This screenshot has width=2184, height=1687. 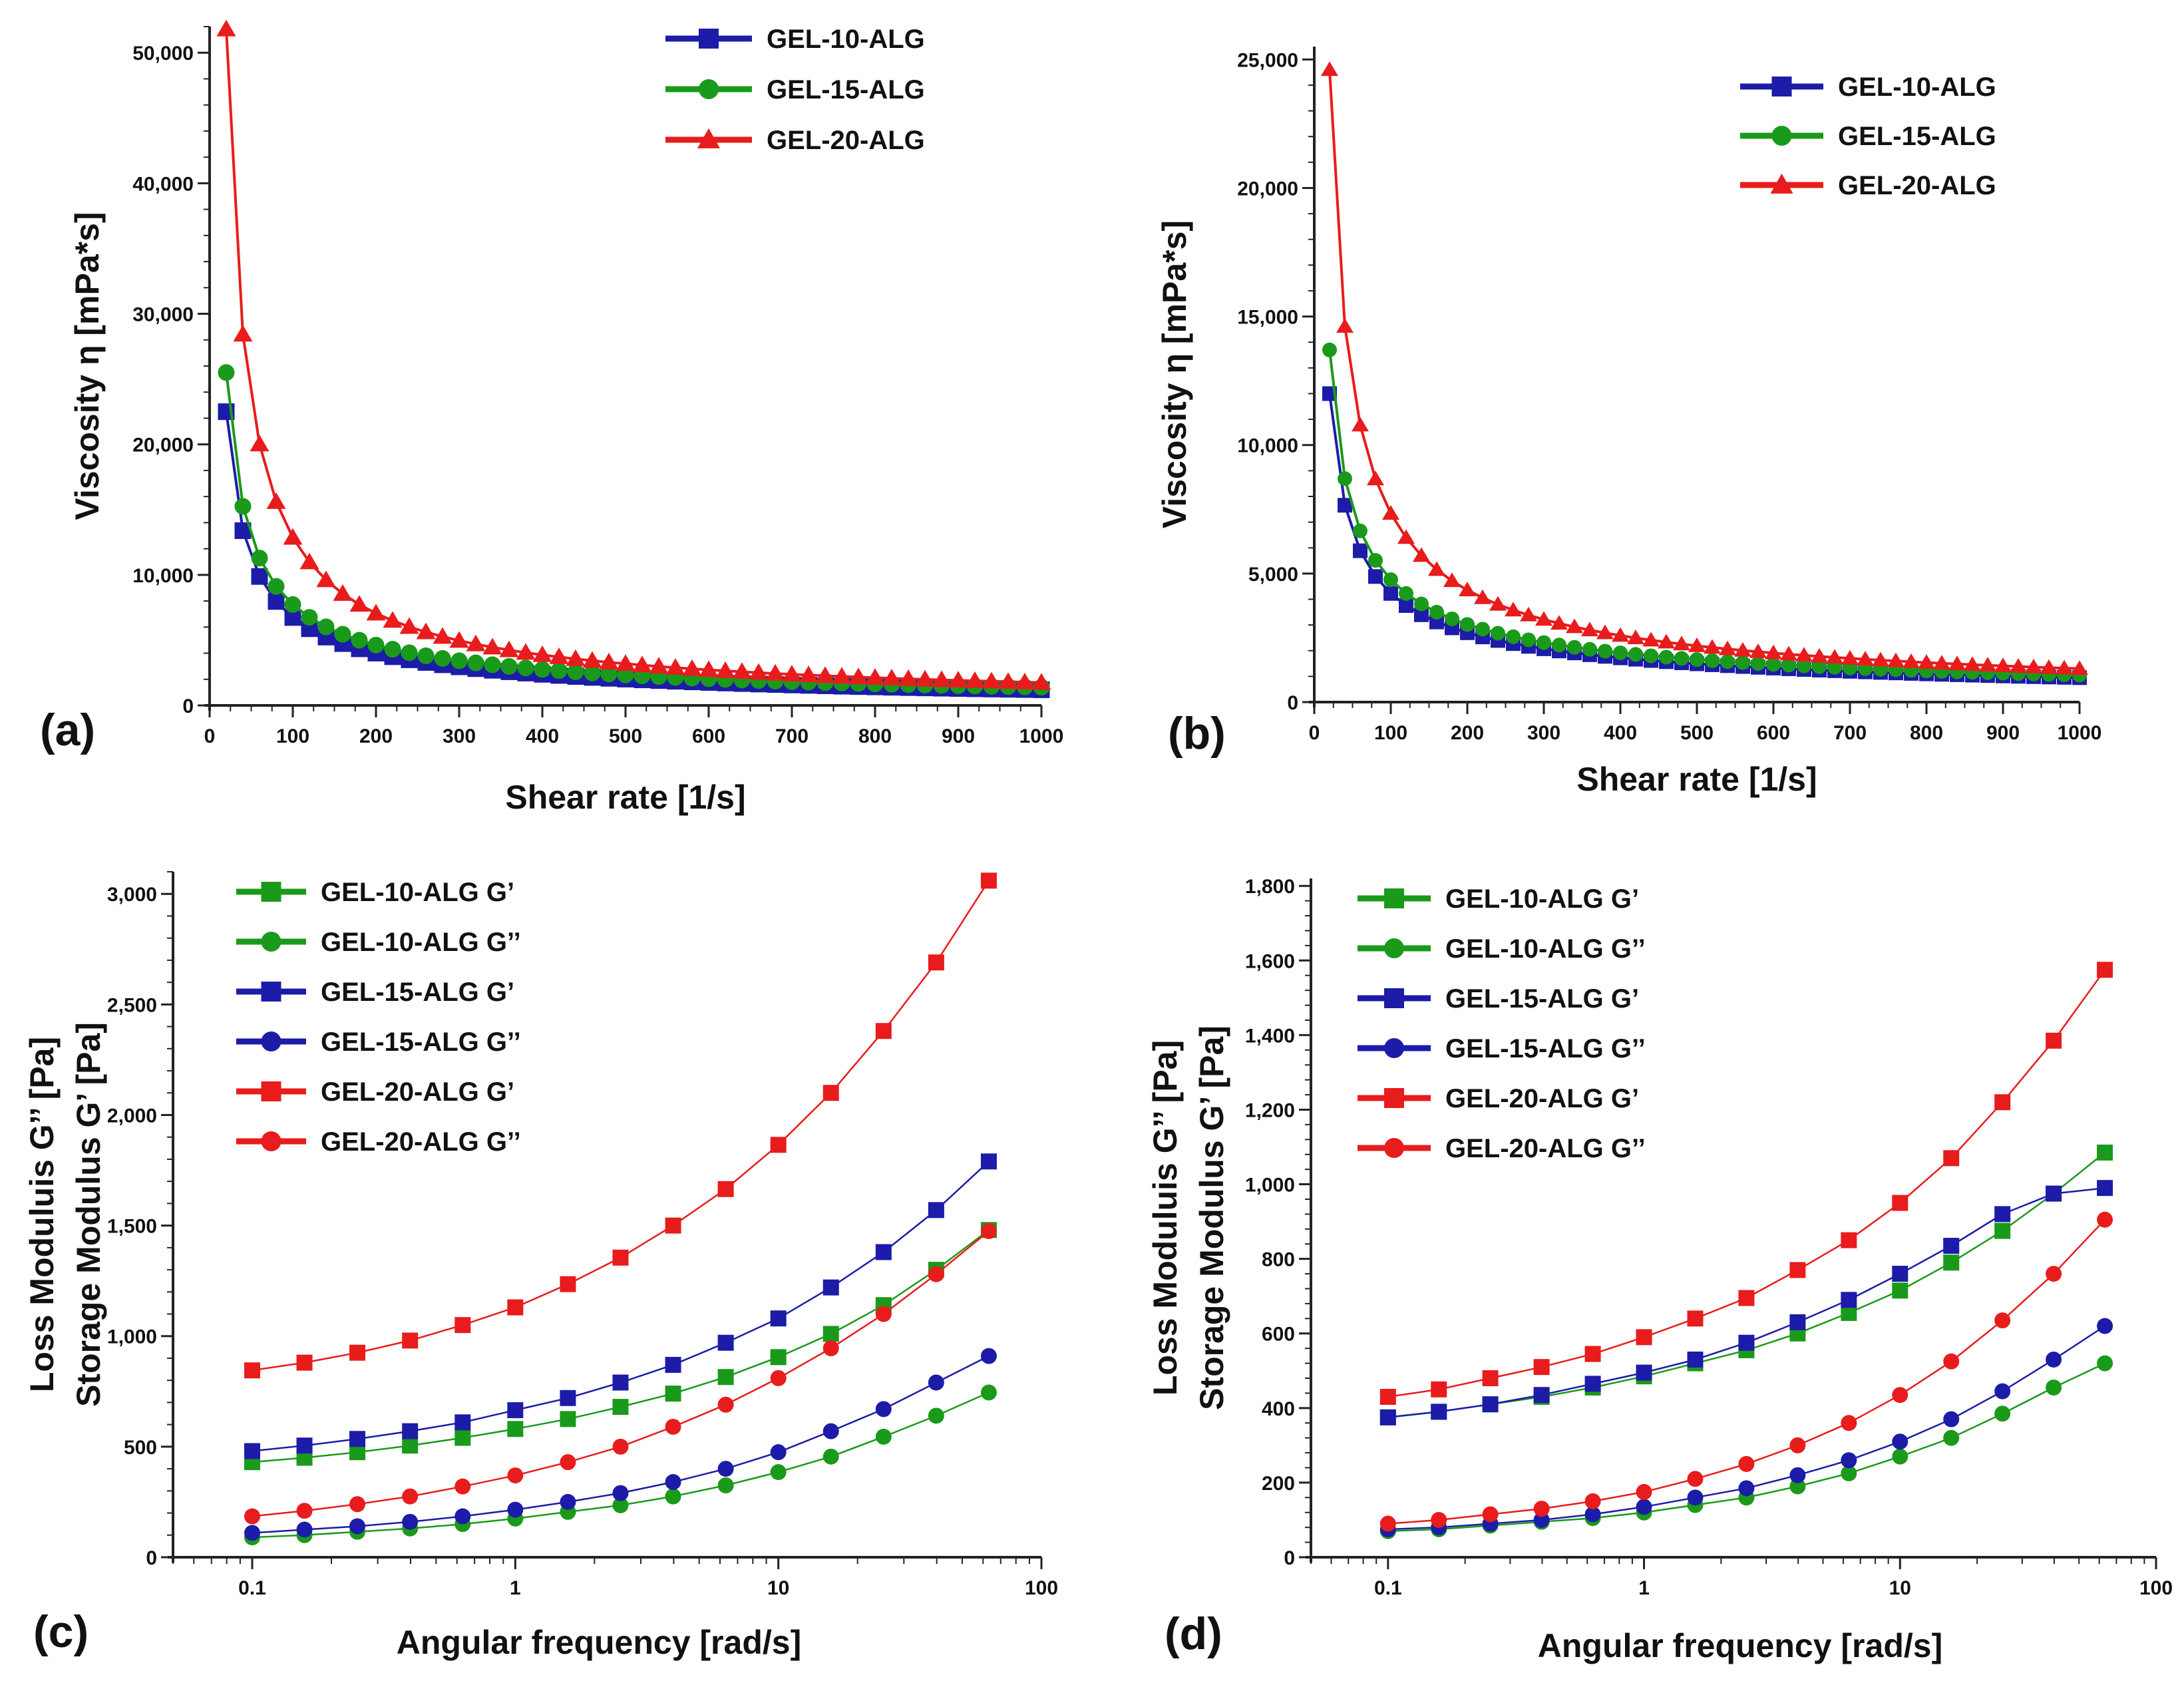 I want to click on x-tick-label: 500, so click(x=625, y=736).